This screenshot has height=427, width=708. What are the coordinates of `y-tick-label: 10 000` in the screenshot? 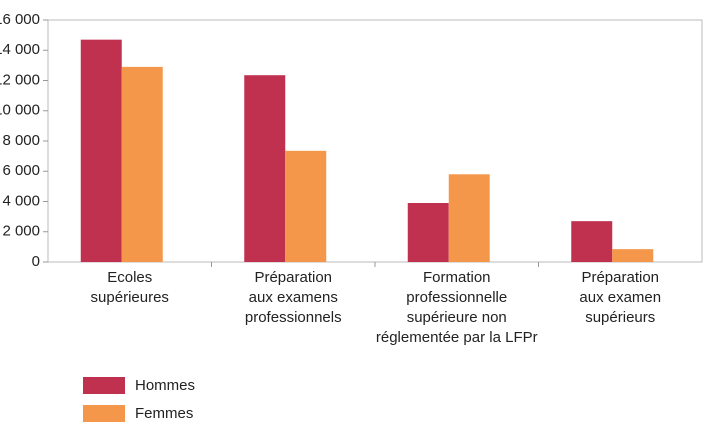 It's located at (20, 110).